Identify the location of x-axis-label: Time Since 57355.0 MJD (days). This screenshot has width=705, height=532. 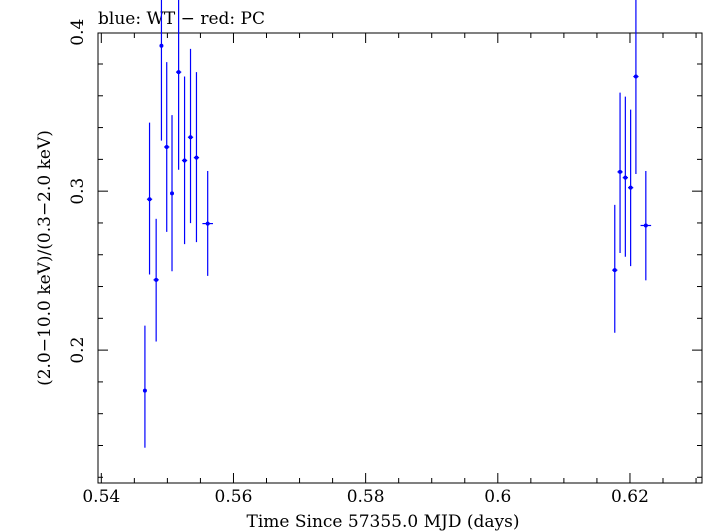
(383, 522).